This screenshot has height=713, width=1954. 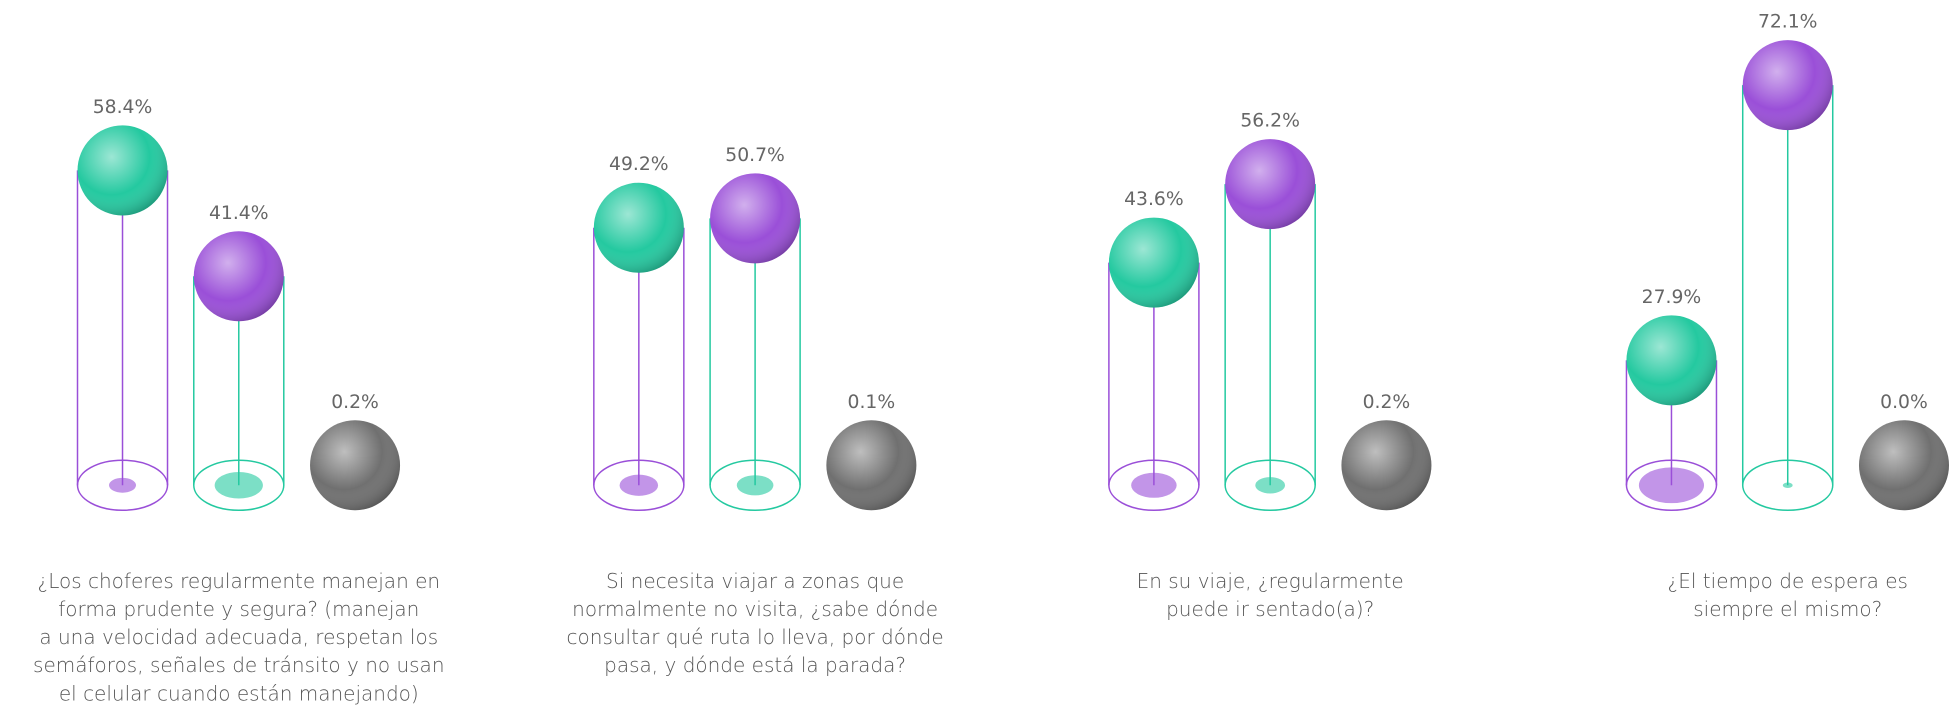 I want to click on question-text: Si necesita viajar a zonas que, so click(x=755, y=581).